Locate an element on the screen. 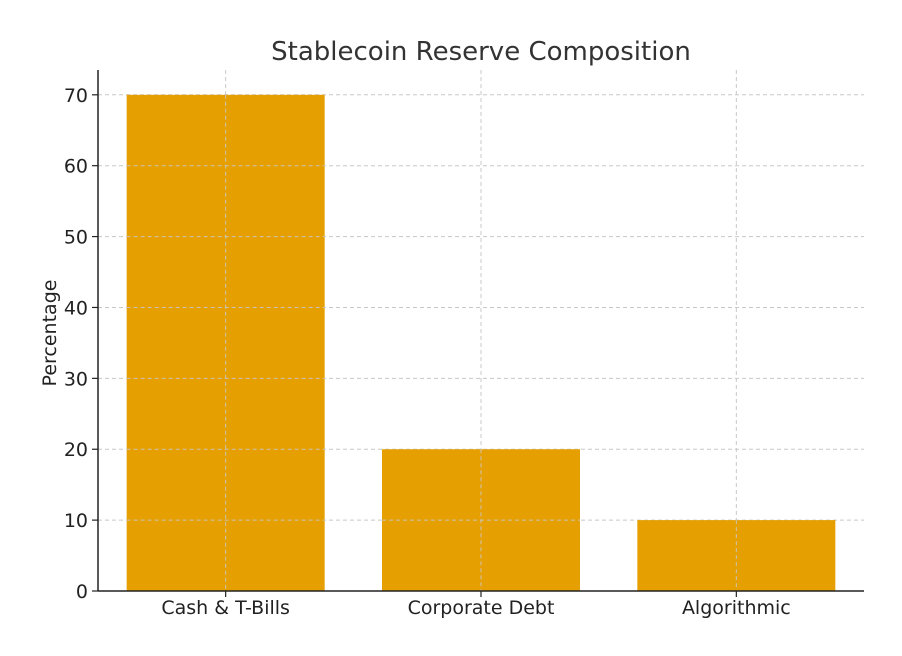 This screenshot has height=656, width=902. y-tick-label: 30 is located at coordinates (76, 379).